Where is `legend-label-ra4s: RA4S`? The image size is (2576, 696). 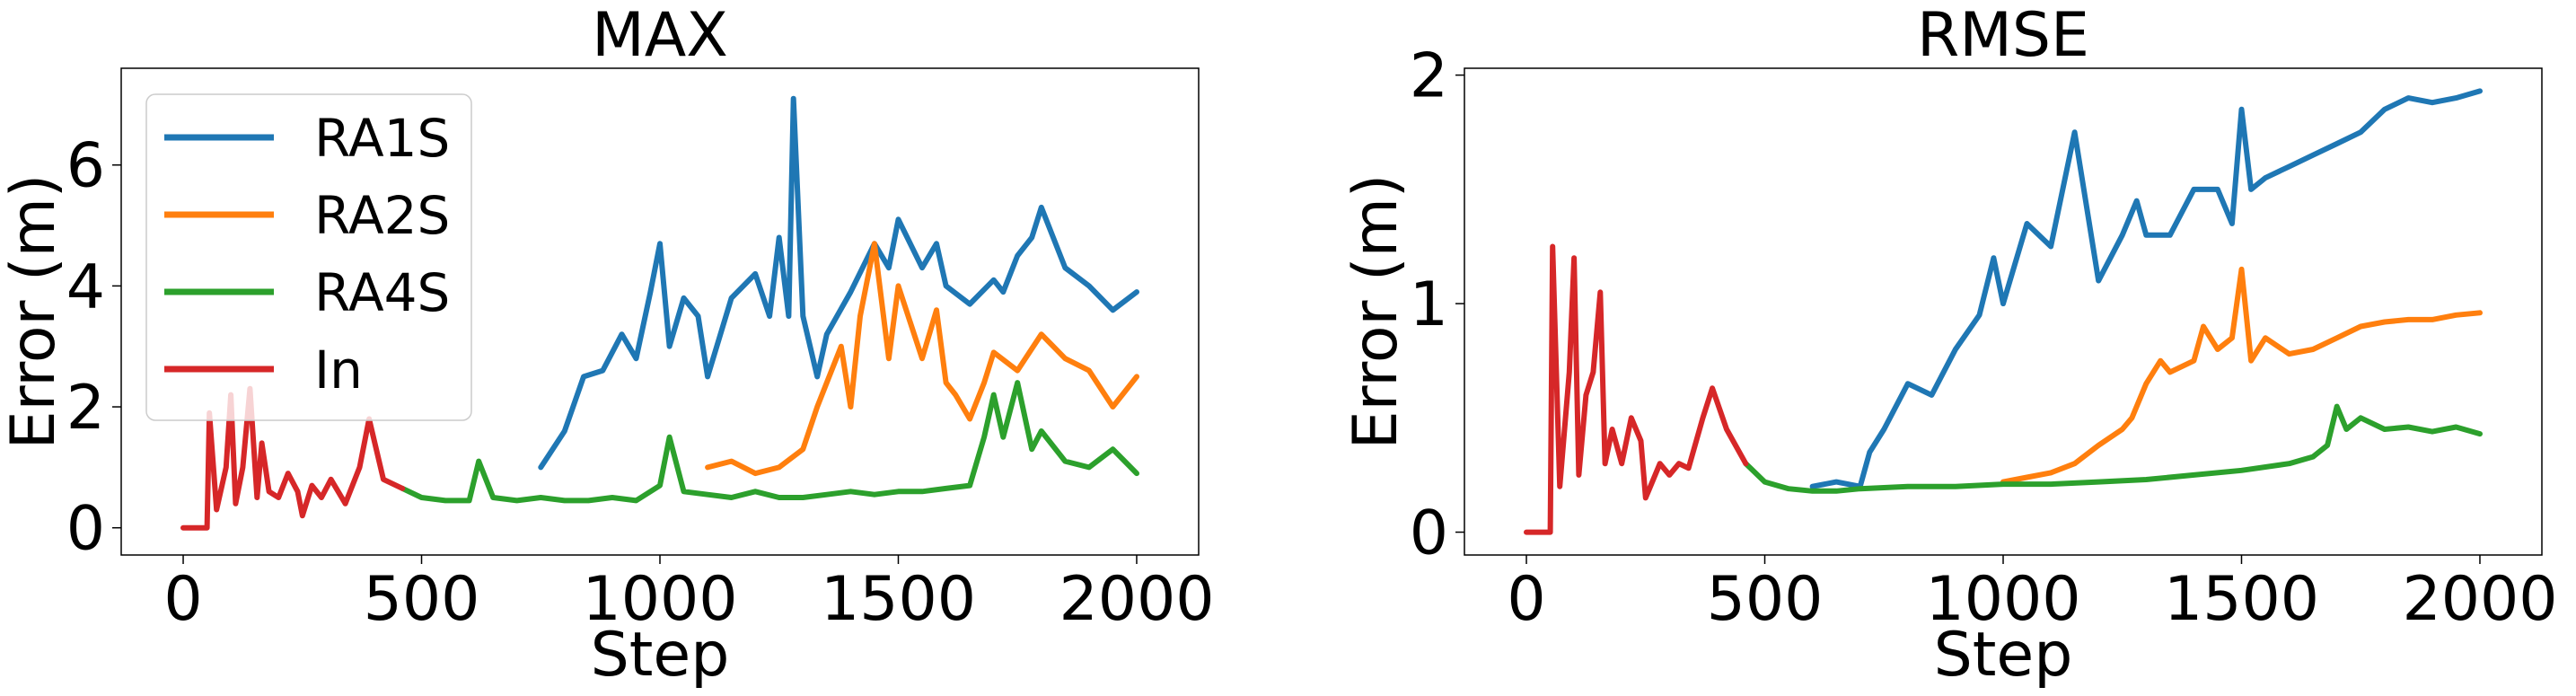 legend-label-ra4s: RA4S is located at coordinates (382, 292).